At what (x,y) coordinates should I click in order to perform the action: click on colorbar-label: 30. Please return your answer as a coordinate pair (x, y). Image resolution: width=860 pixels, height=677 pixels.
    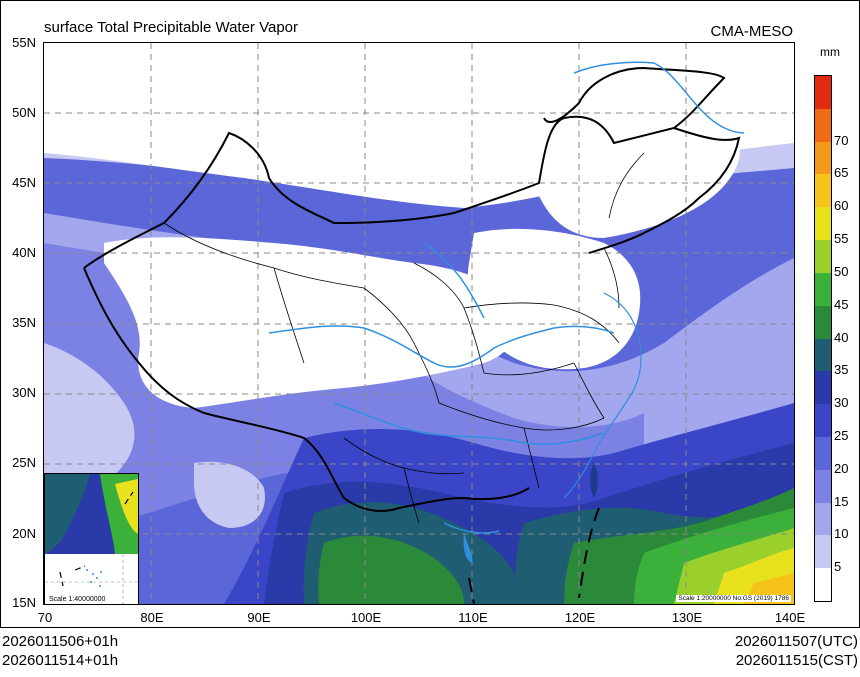
    Looking at the image, I should click on (841, 403).